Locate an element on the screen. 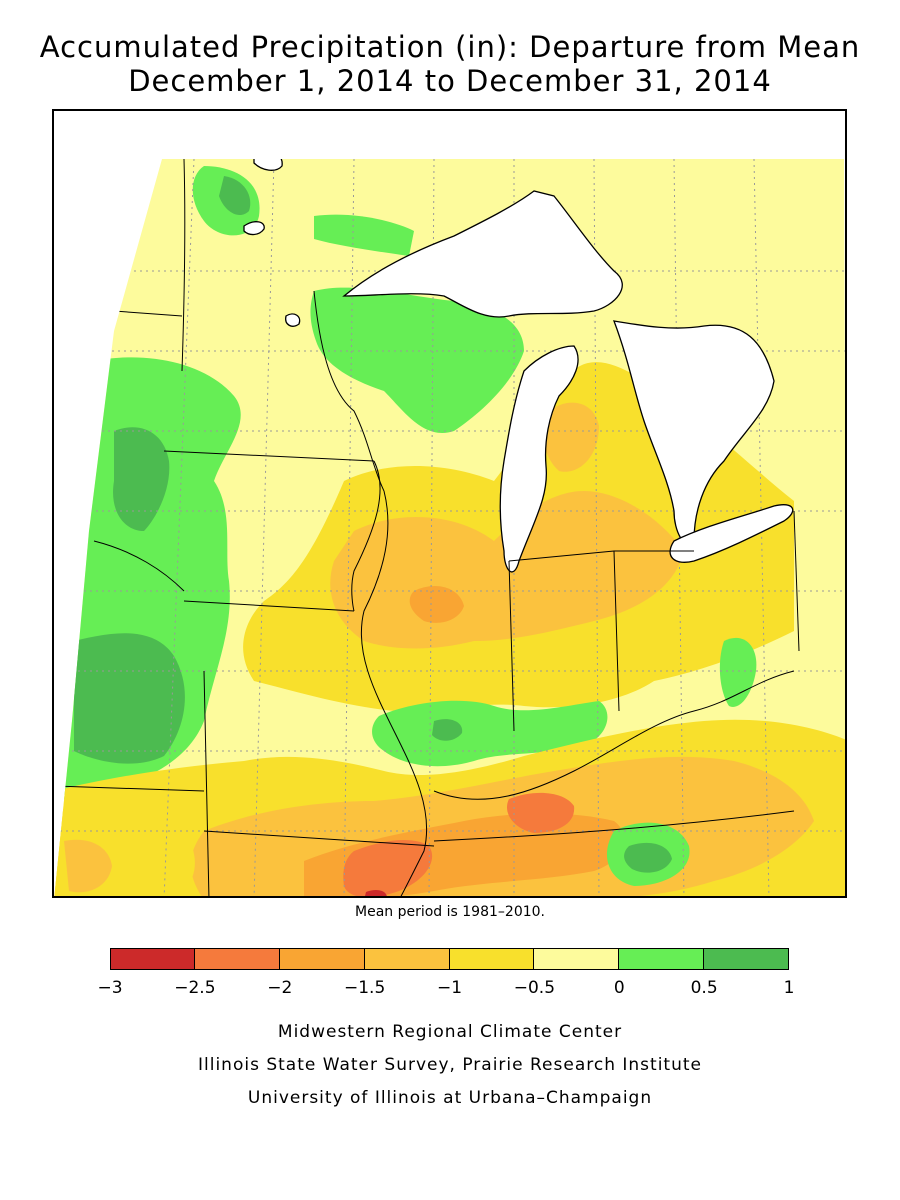 The height and width of the screenshot is (1200, 900). color-legend-ticks: −3 −2.5 −2 −1.5 −1 −0.5 0 0.5 1 is located at coordinates (445, 990).